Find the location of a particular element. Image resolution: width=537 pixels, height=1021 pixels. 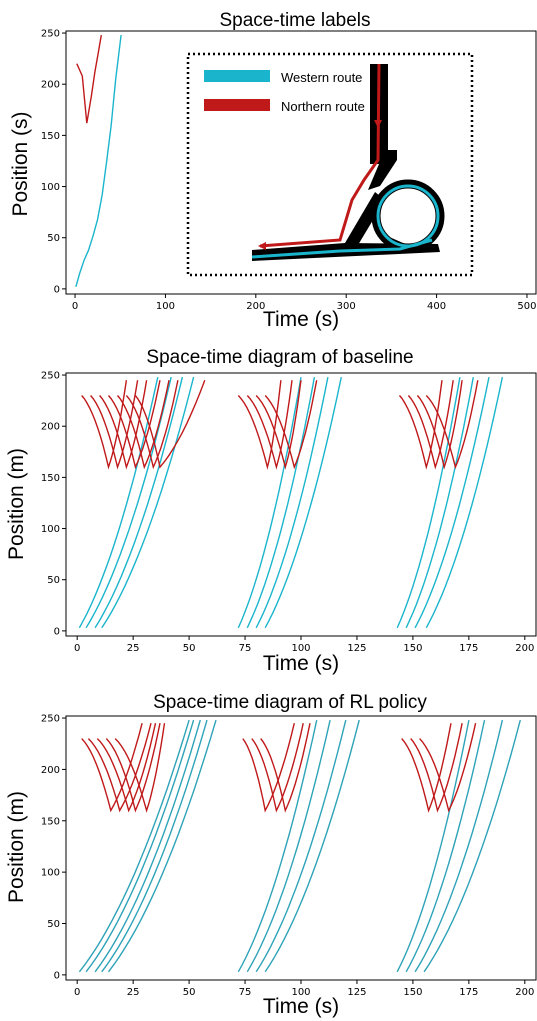

western-route-line is located at coordinates (98, 161).